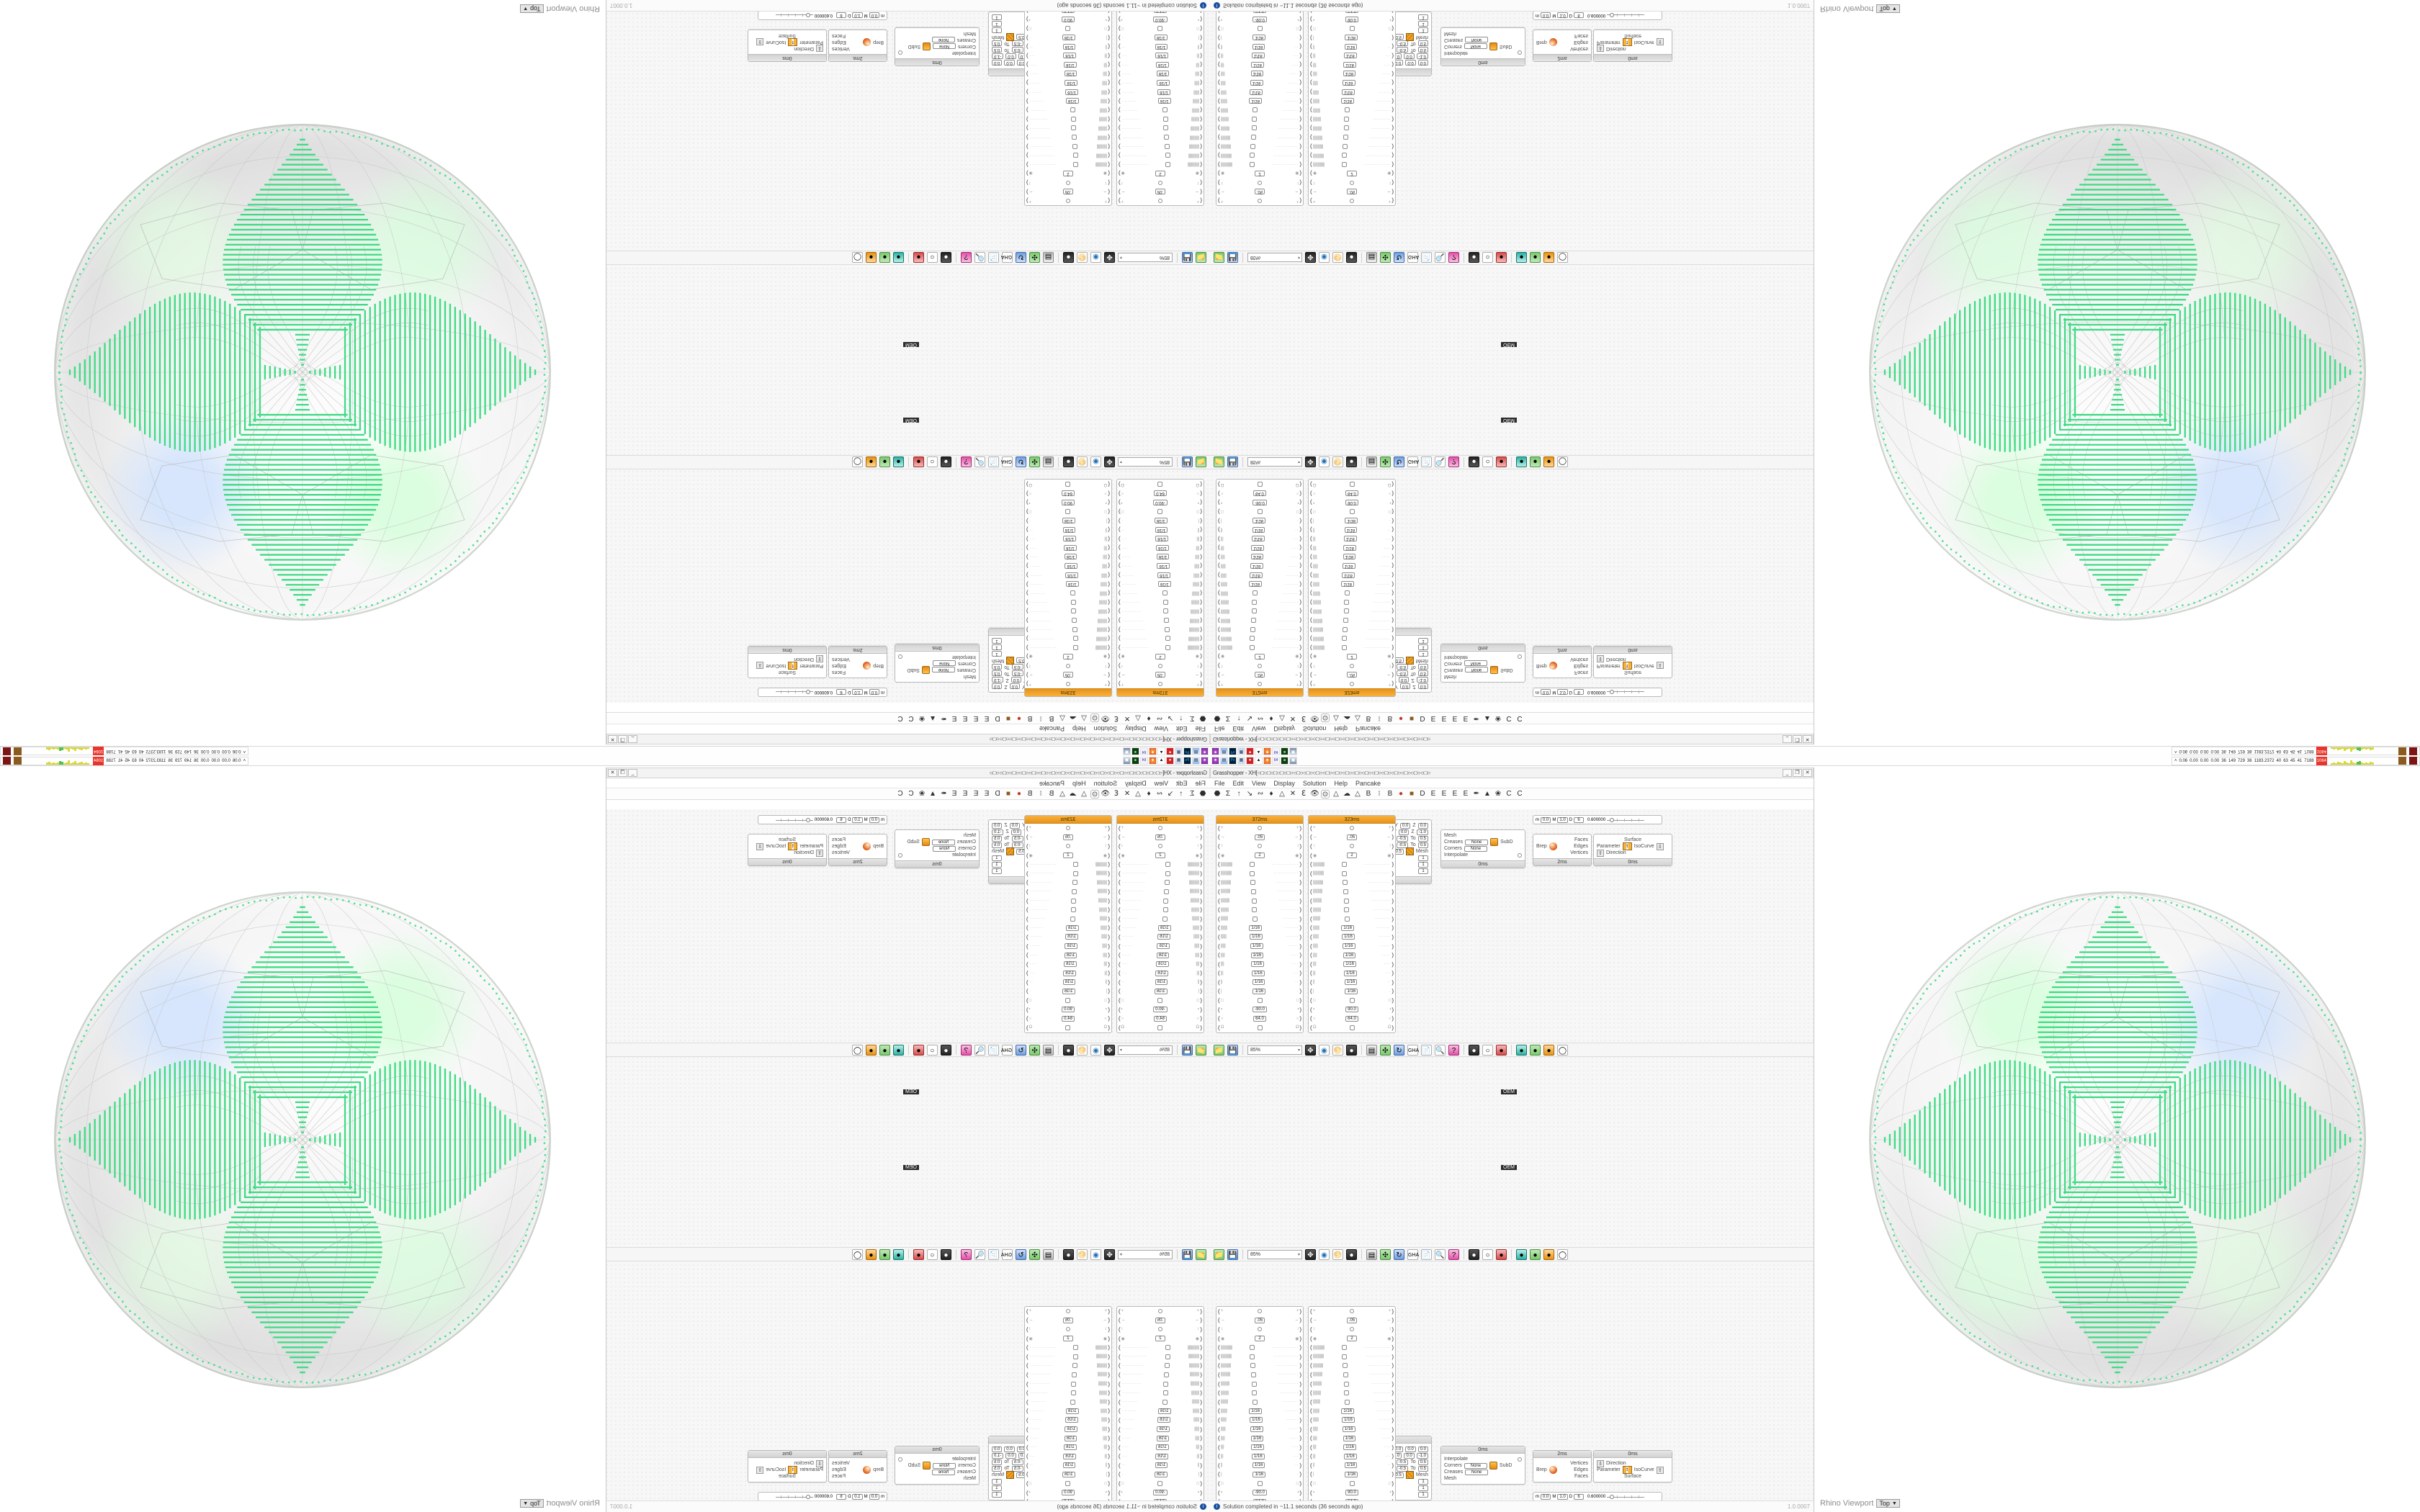 This screenshot has height=1512, width=2420. What do you see at coordinates (1052, 783) in the screenshot?
I see `menu-item-pancake: Pancake` at bounding box center [1052, 783].